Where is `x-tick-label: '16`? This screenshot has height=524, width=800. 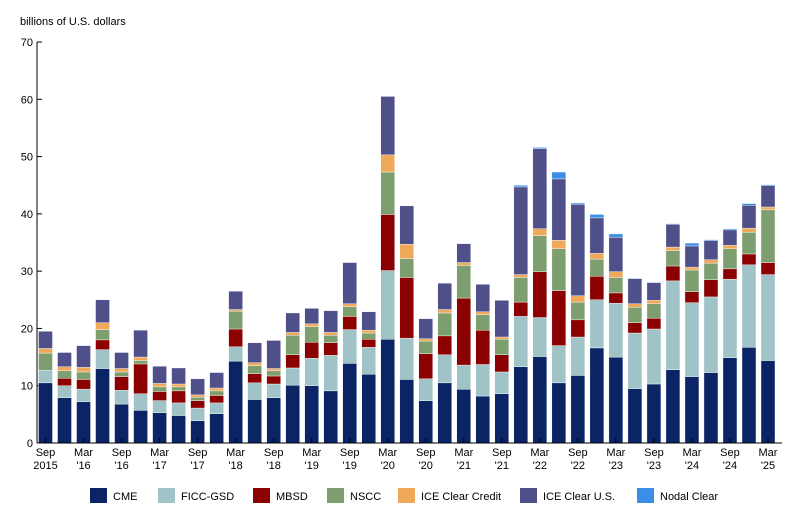 x-tick-label: '16 is located at coordinates (121, 466).